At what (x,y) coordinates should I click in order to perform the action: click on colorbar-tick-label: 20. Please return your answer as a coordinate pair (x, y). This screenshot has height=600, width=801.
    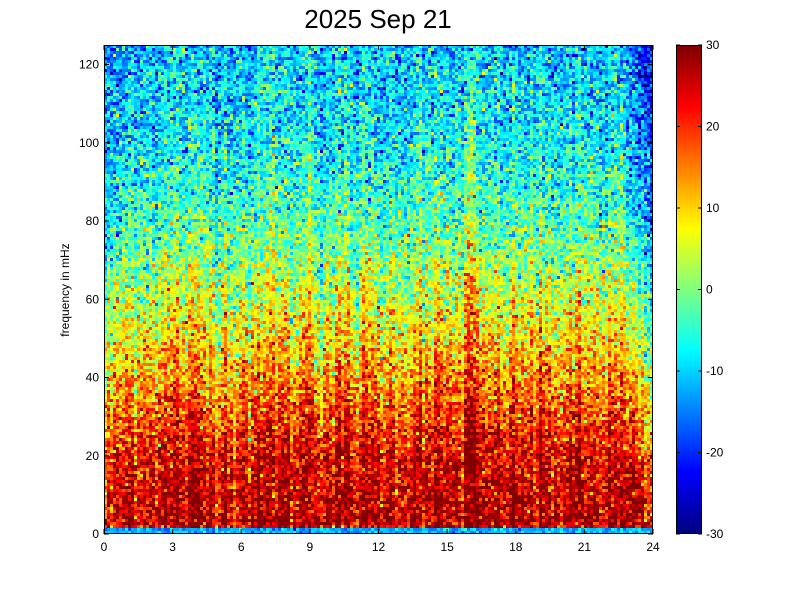
    Looking at the image, I should click on (713, 127).